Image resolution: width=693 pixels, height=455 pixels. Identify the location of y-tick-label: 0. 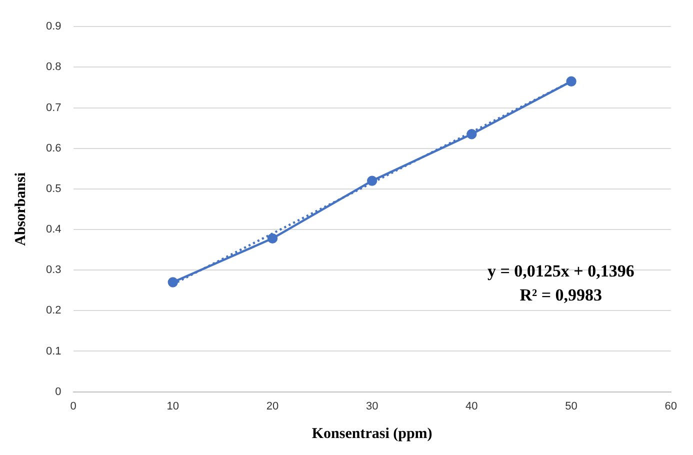
(58, 392).